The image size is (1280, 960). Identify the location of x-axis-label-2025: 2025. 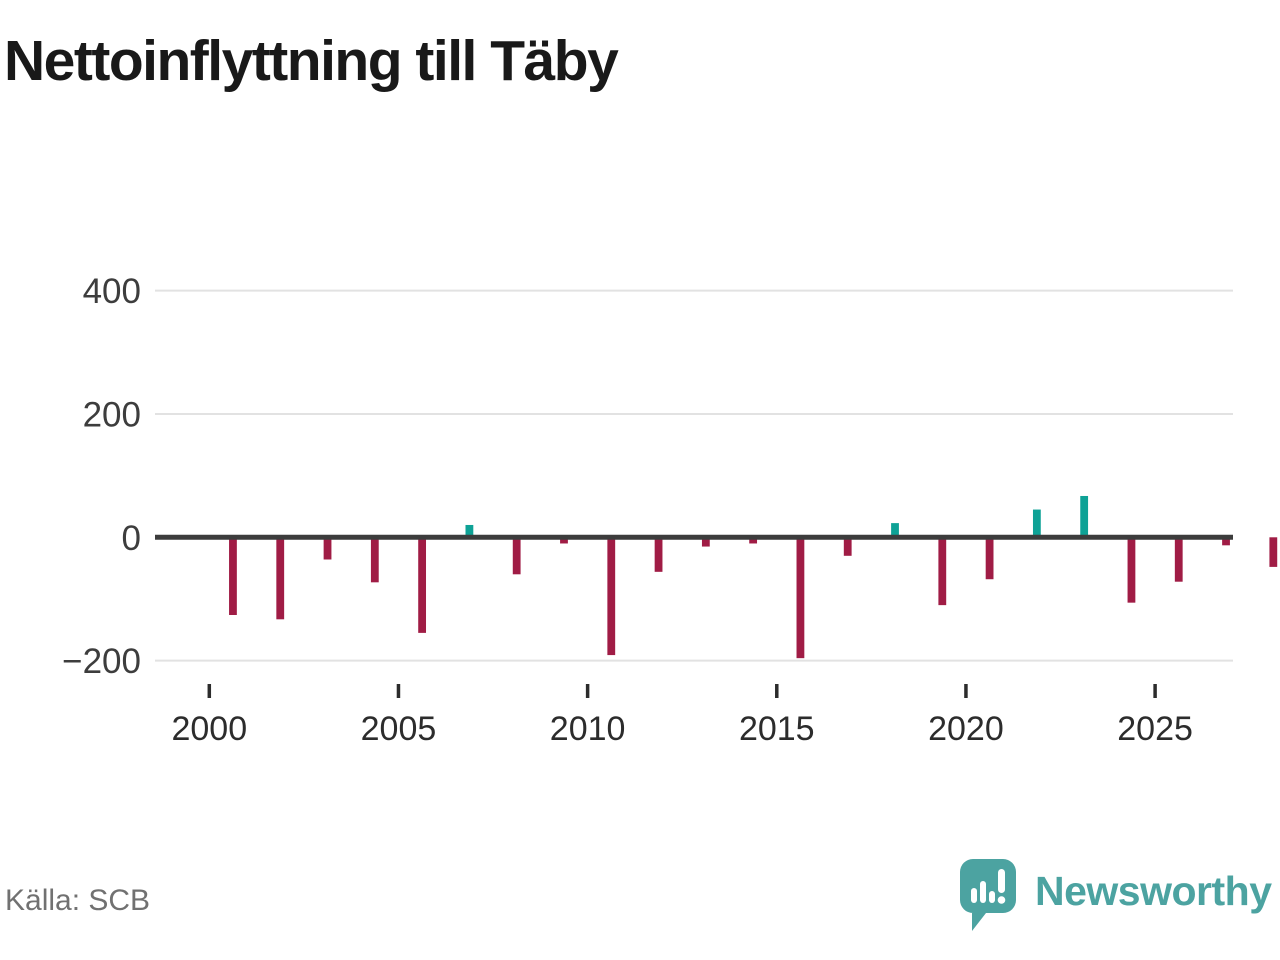
(1155, 729).